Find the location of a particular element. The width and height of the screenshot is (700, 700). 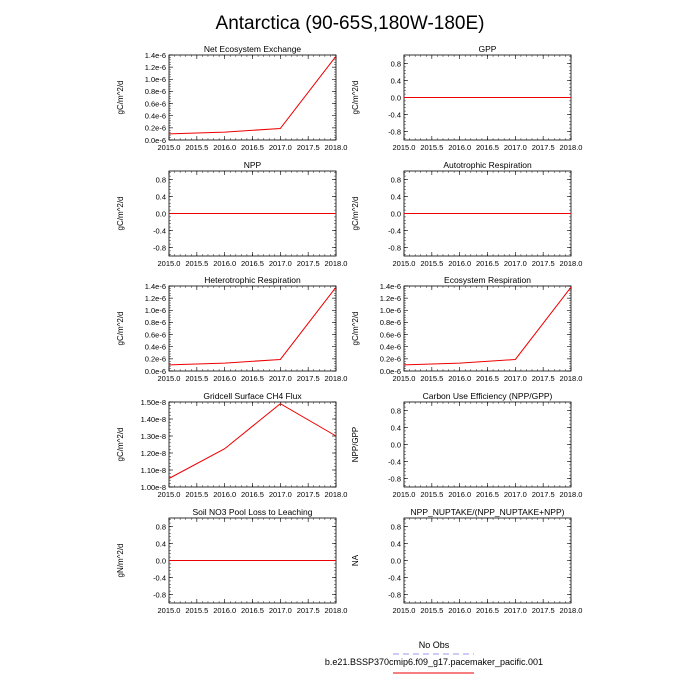

panel-title: NPP_NUPTAKE/(NPP_NUPTAKE+NPP) is located at coordinates (488, 512).